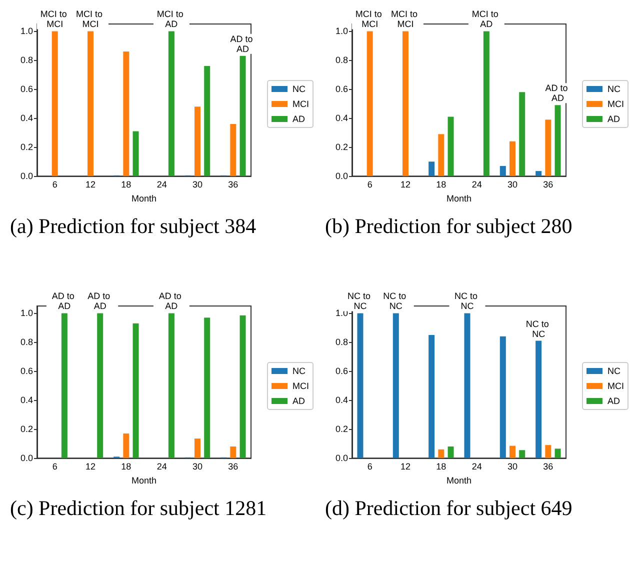  Describe the element at coordinates (449, 226) in the screenshot. I see `text: (b) Prediction for subject 280` at that location.